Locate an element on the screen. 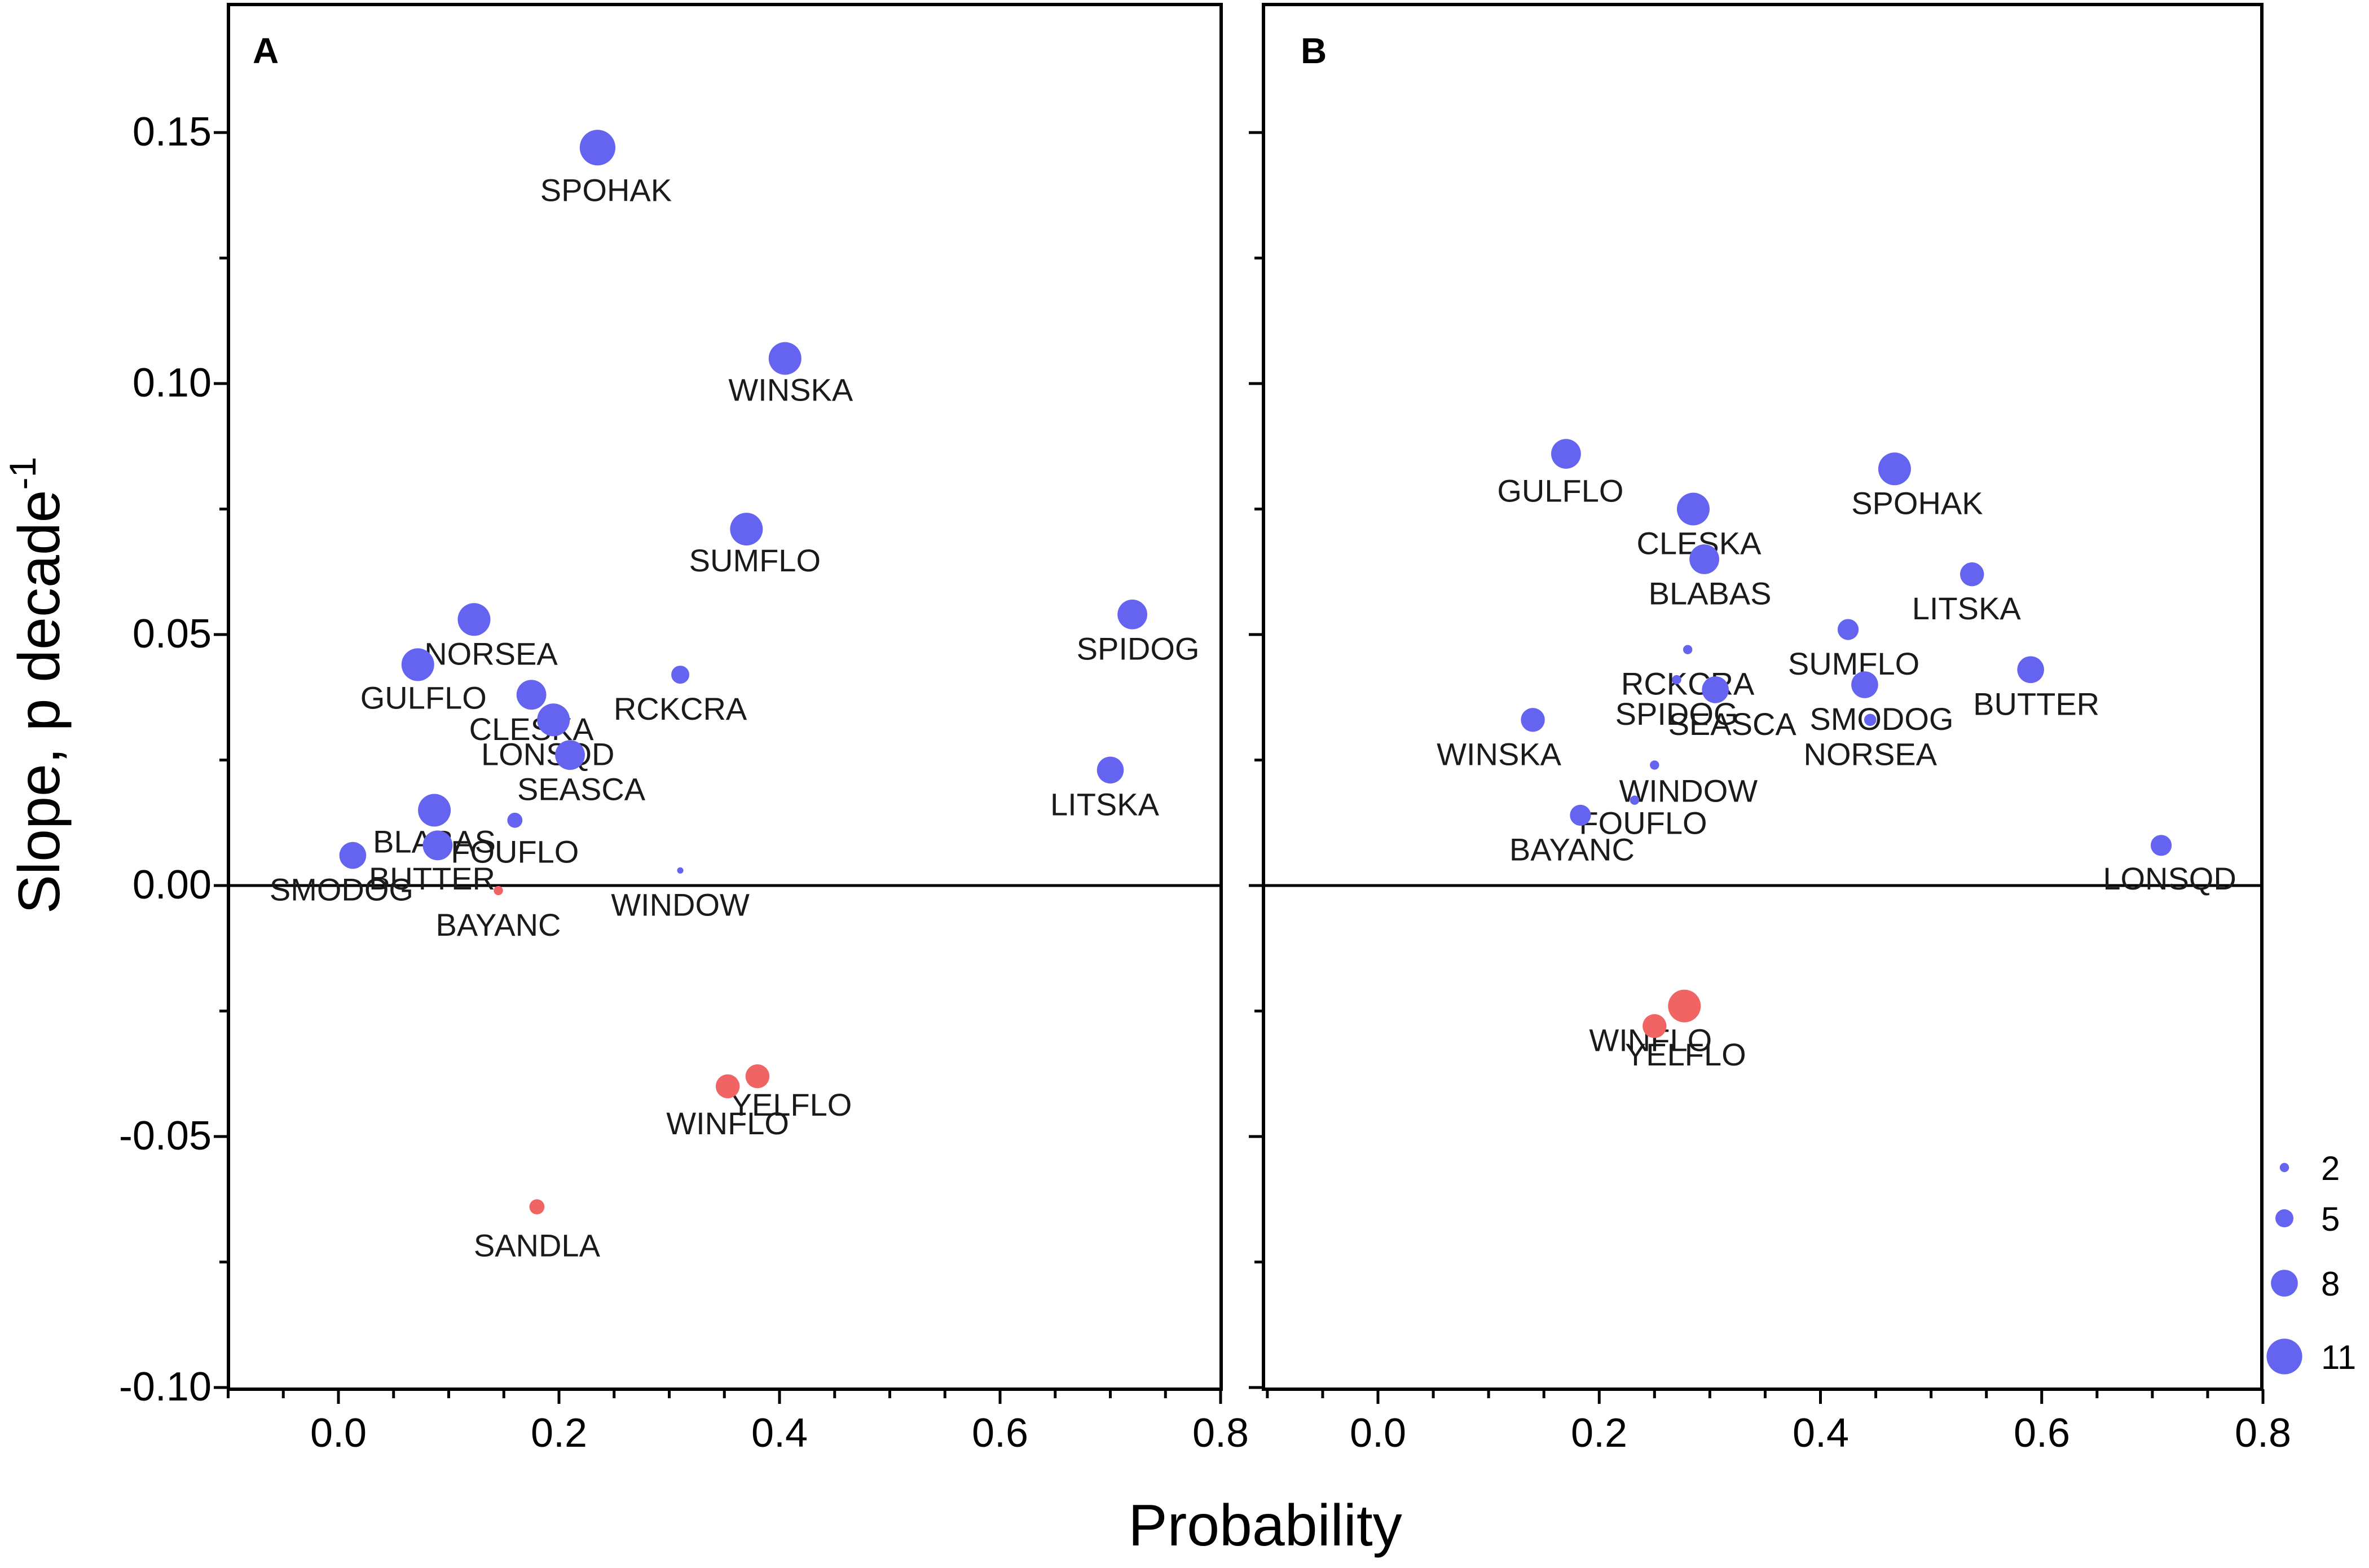  y-tick-label: 0.05 is located at coordinates (172, 634).